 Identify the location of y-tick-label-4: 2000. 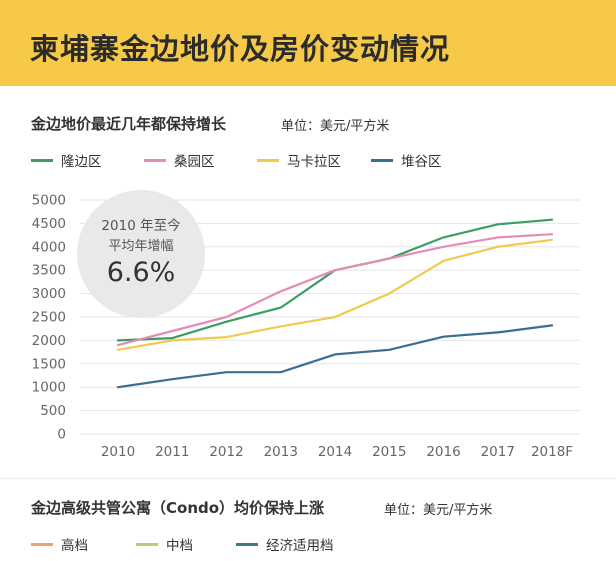
(49, 341).